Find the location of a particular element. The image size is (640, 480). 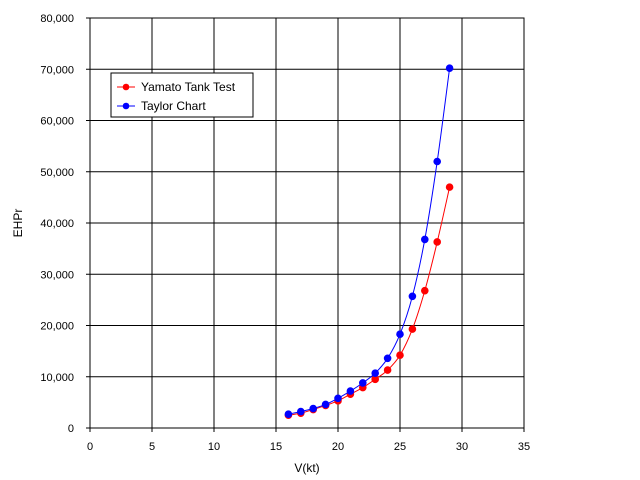

x-tick-label: 0 is located at coordinates (90, 447).